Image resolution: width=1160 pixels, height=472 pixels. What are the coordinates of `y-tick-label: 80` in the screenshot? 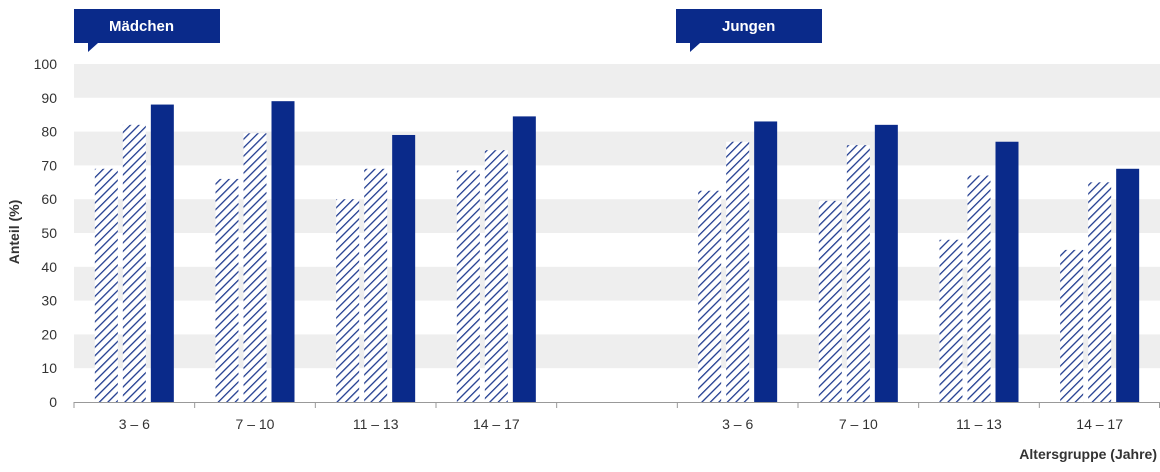 It's located at (49, 132).